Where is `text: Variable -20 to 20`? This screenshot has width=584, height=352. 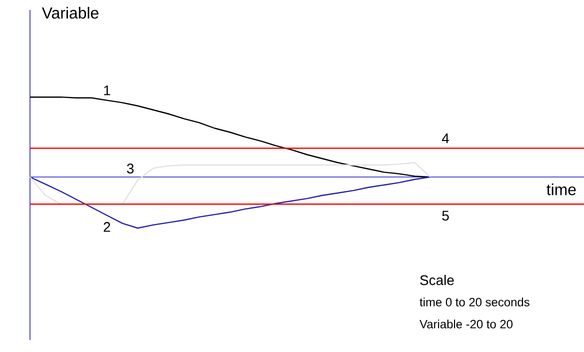
text: Variable -20 to 20 is located at coordinates (466, 324).